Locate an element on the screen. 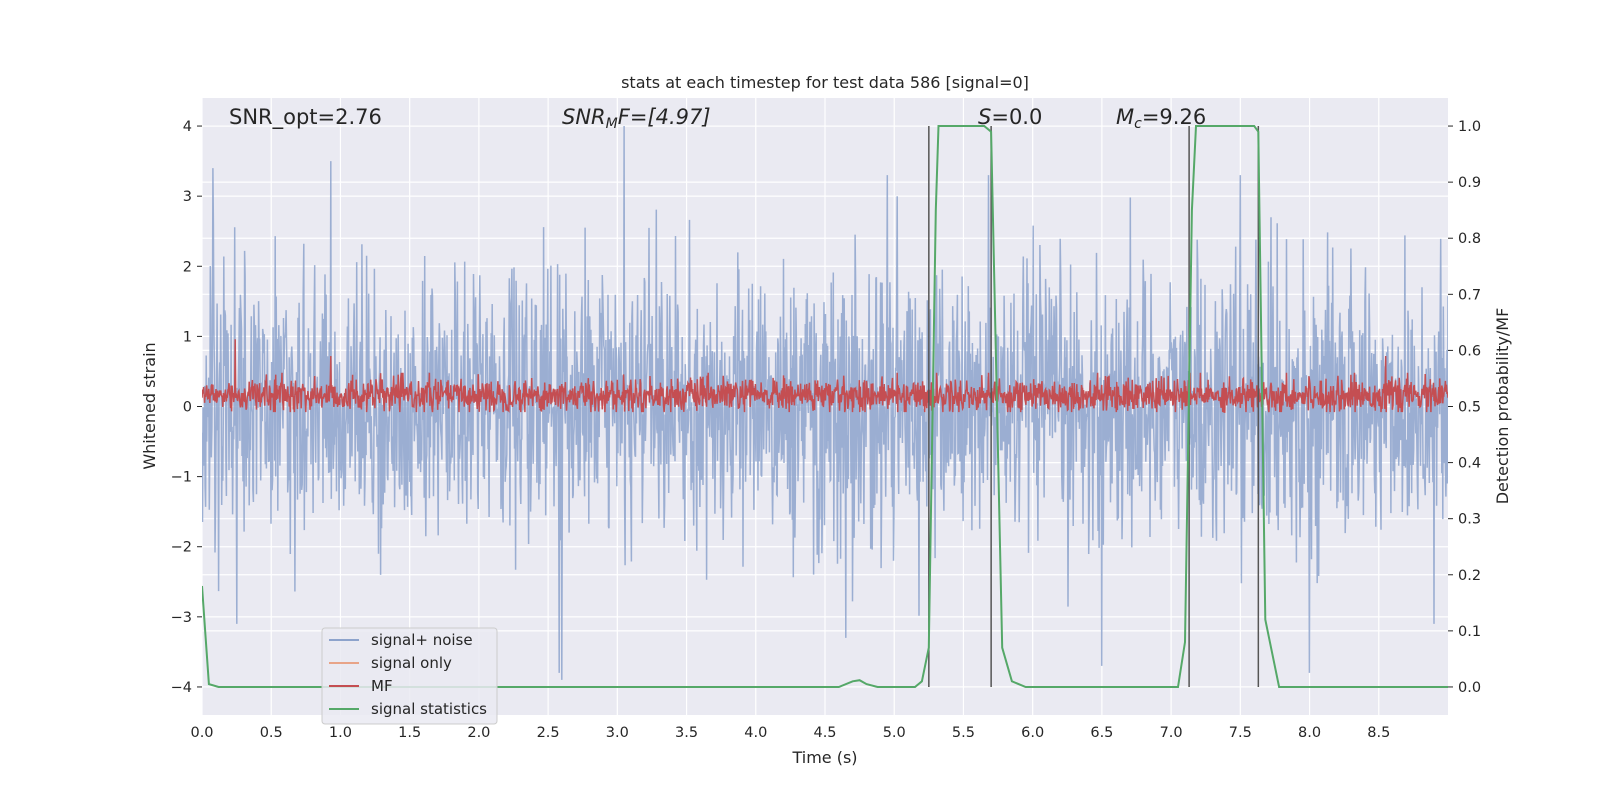  x-tick-label: 3.0 is located at coordinates (617, 733).